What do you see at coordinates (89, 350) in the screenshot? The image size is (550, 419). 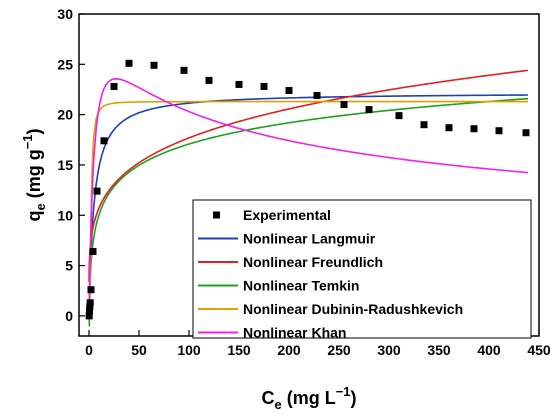 I see `x-tick-label: 0` at bounding box center [89, 350].